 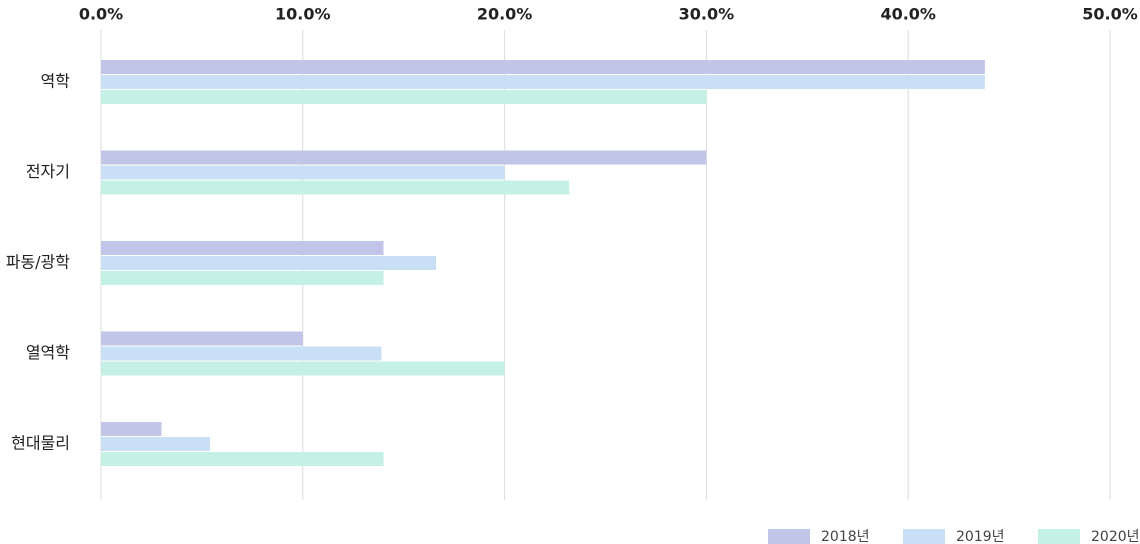 What do you see at coordinates (101, 14) in the screenshot?
I see `x-tick-label: 0.0%` at bounding box center [101, 14].